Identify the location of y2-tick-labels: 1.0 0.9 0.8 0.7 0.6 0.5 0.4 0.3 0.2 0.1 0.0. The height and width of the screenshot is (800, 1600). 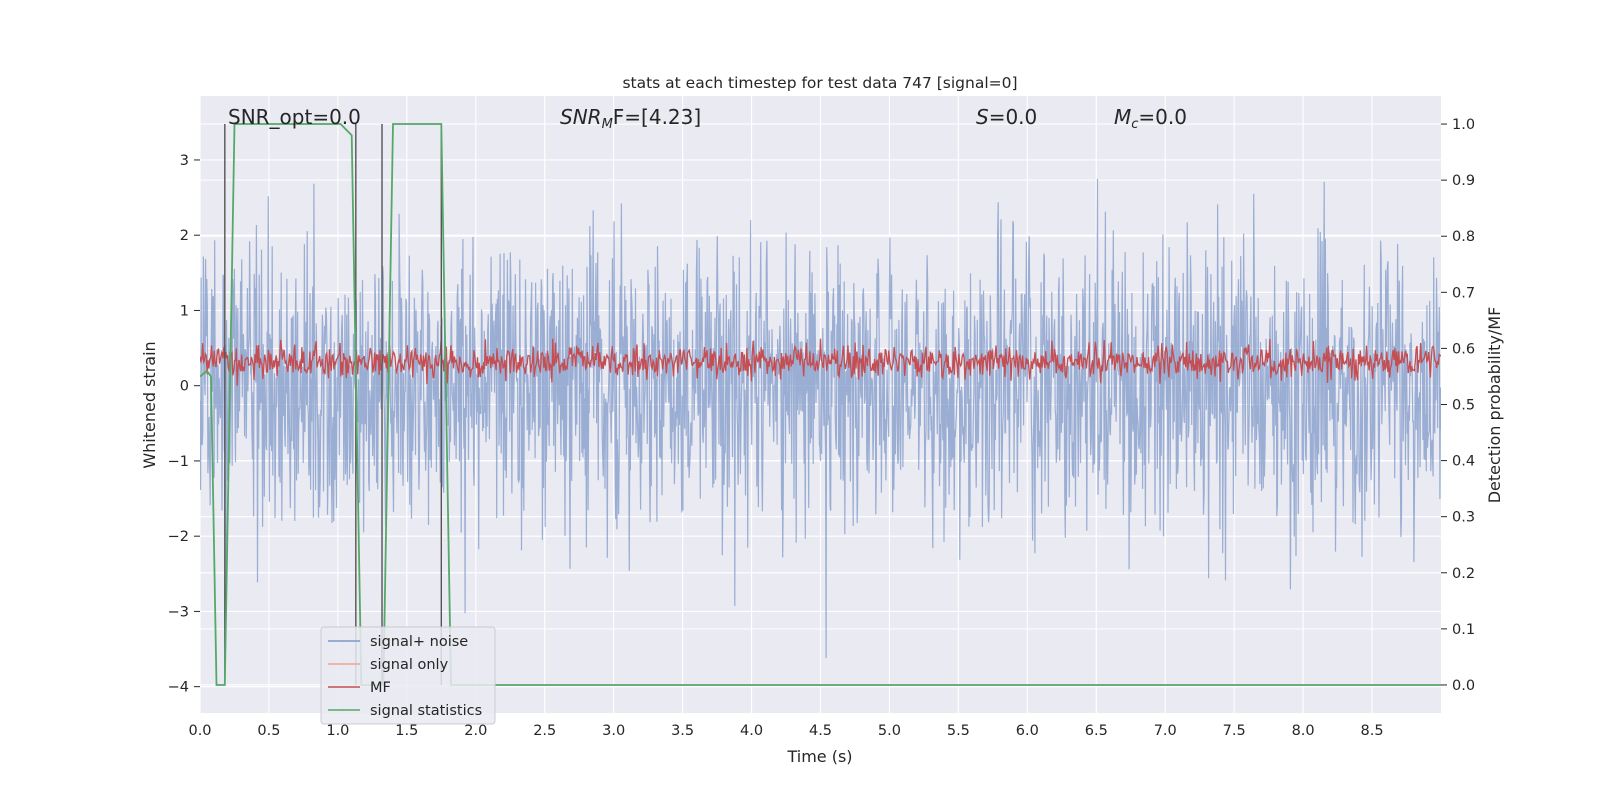
(1458, 405).